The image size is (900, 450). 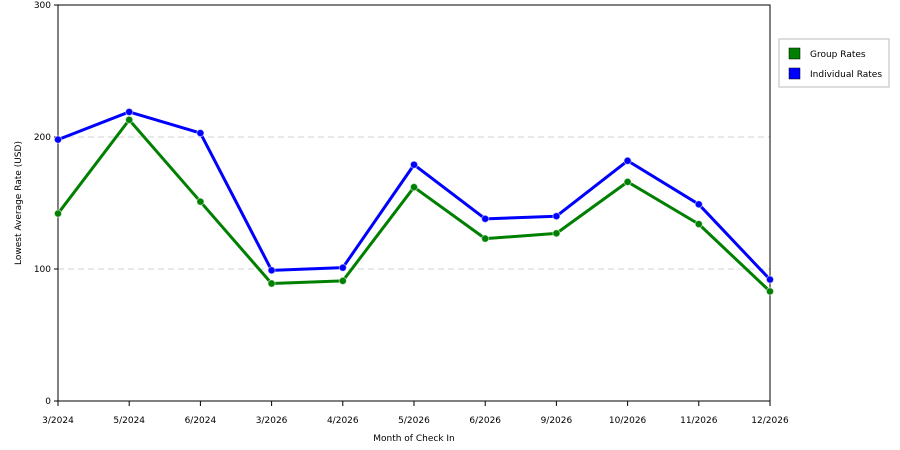 What do you see at coordinates (628, 421) in the screenshot?
I see `x-tick-label: 10/2026` at bounding box center [628, 421].